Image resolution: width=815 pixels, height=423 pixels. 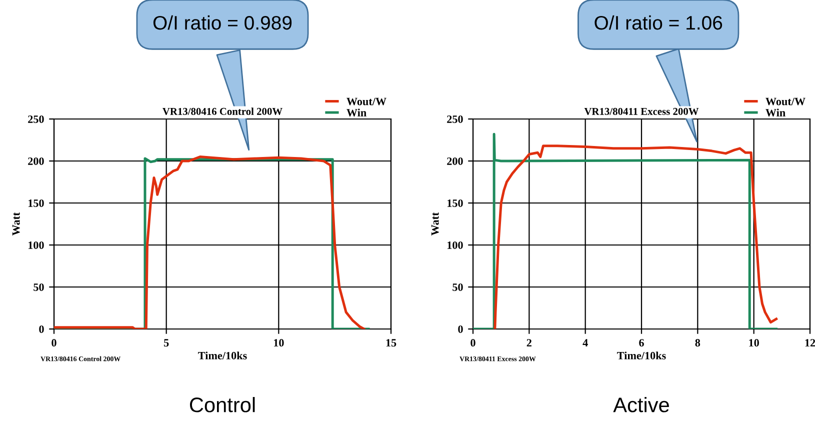 What do you see at coordinates (585, 342) in the screenshot?
I see `x-tick-label: 4` at bounding box center [585, 342].